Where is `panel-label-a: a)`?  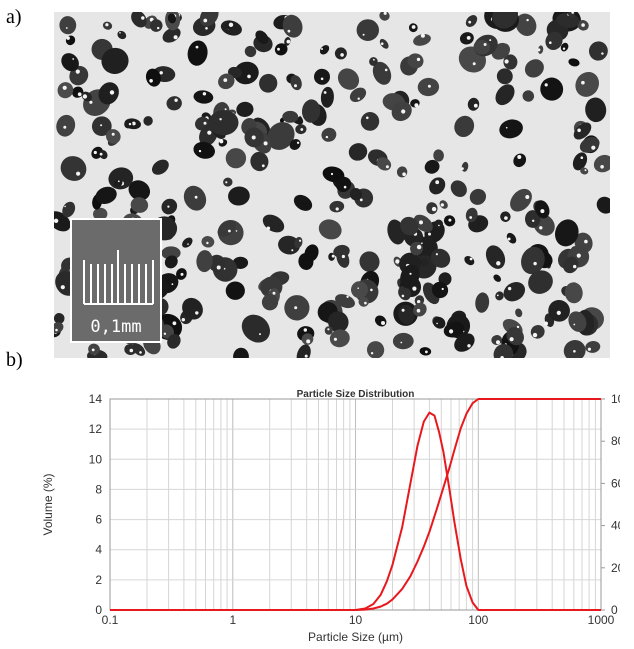
panel-label-a: a) is located at coordinates (14, 17).